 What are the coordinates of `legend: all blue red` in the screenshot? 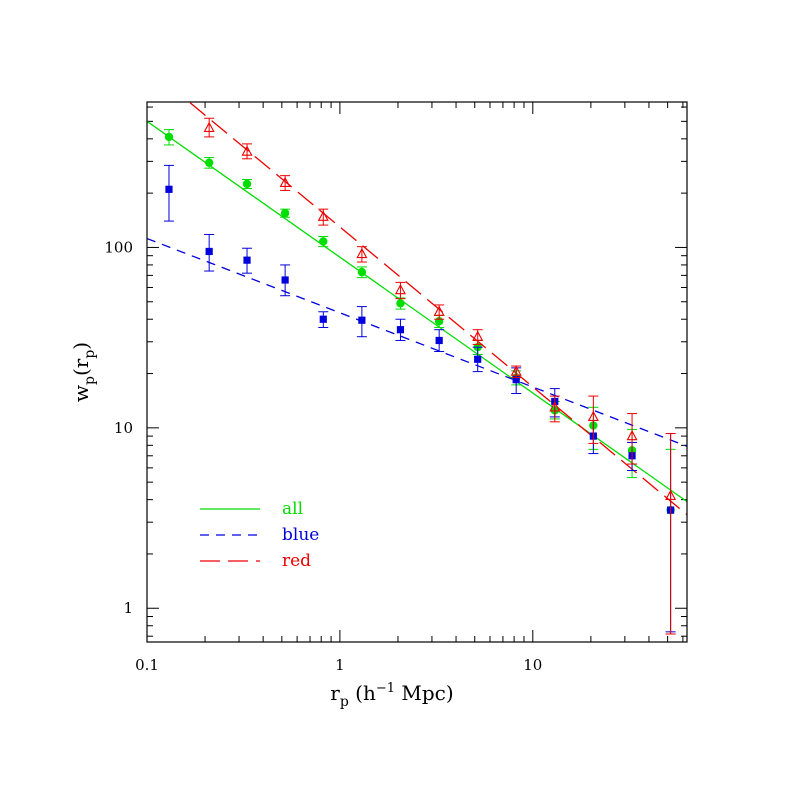 It's located at (259, 535).